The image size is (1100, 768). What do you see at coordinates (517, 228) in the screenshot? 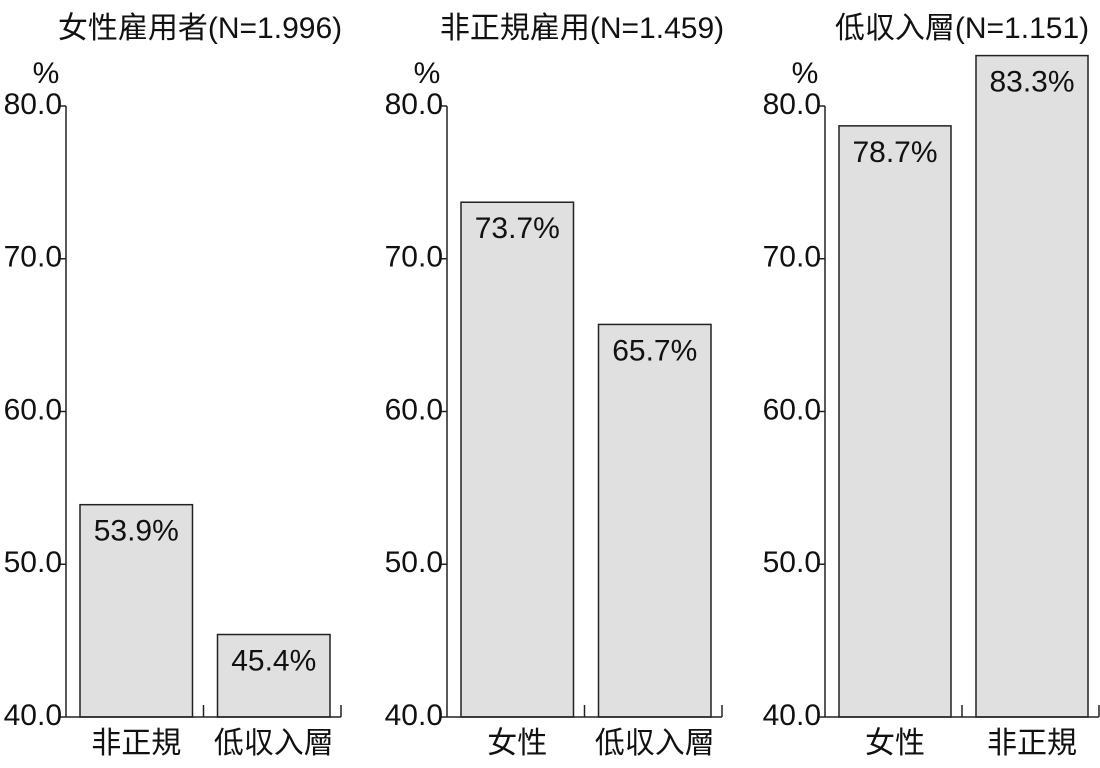
I see `value-label: 73.7%` at bounding box center [517, 228].